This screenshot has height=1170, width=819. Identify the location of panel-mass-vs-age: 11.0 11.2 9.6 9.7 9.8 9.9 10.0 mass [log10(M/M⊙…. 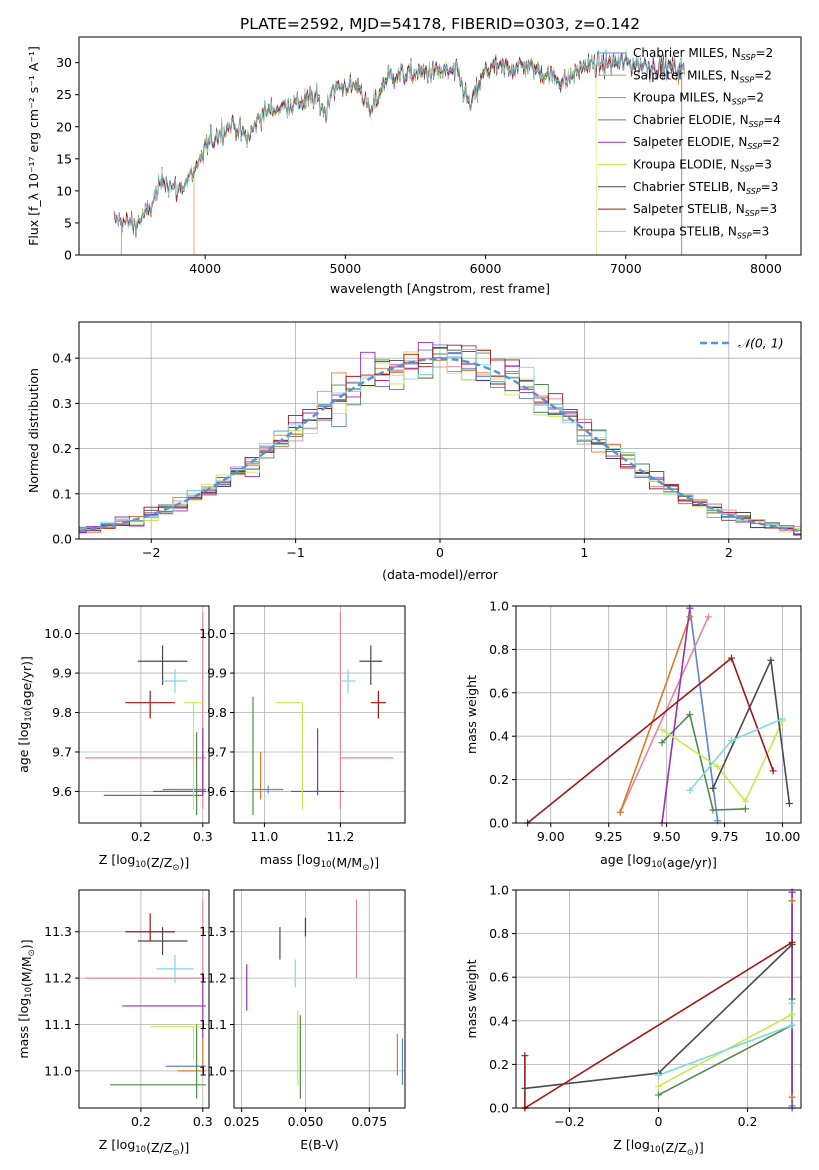
(302, 739).